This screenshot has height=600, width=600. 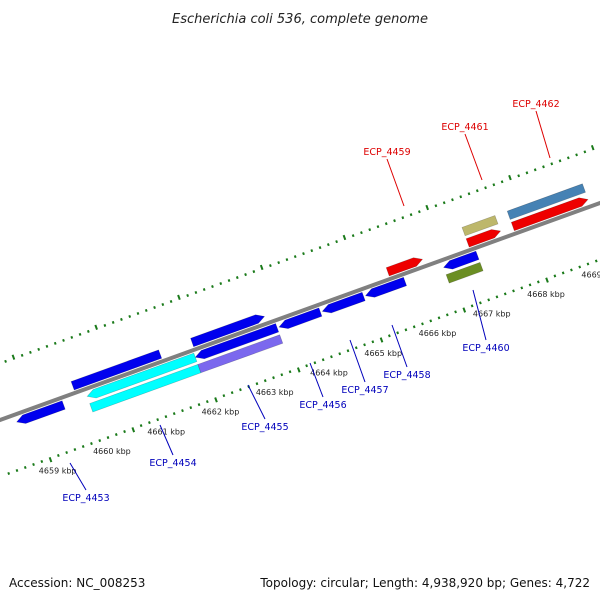 What do you see at coordinates (322, 405) in the screenshot?
I see `gene-label-ecp-4456: ECP_4456` at bounding box center [322, 405].